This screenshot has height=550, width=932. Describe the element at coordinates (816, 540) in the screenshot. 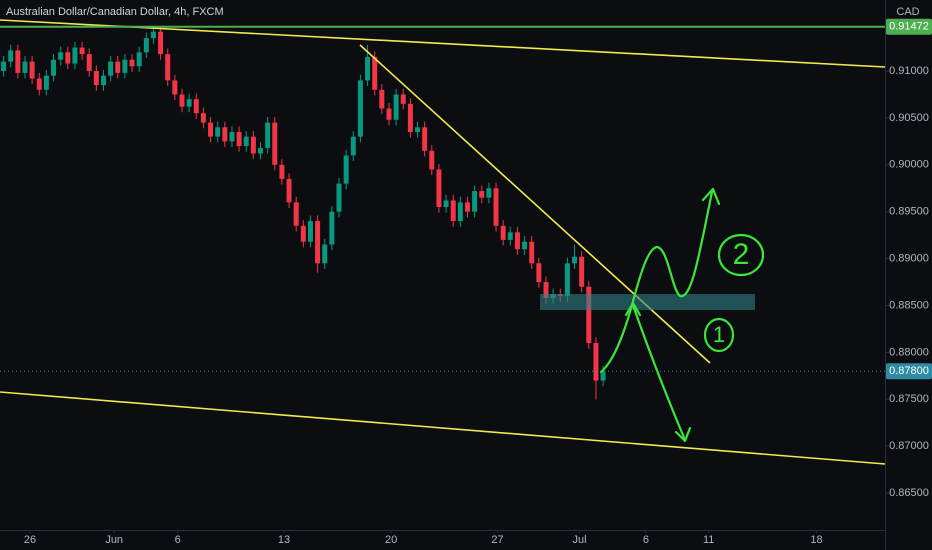

I see `x-tick-label: 18` at that location.